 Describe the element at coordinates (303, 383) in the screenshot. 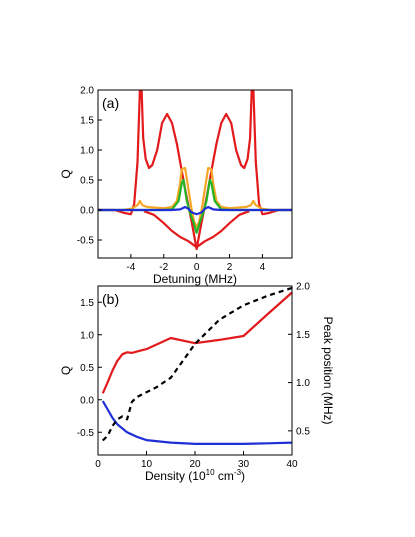

I see `panel-b-right-y-tick-label: 1.0` at that location.